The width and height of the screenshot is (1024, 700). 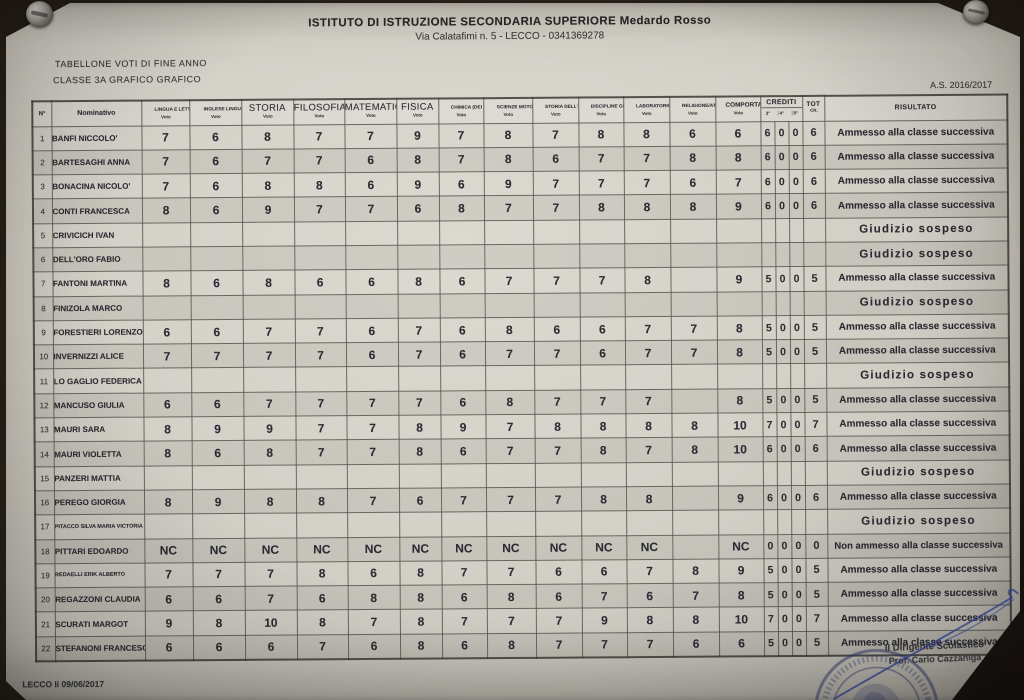 I want to click on row-number: 14, so click(x=44, y=454).